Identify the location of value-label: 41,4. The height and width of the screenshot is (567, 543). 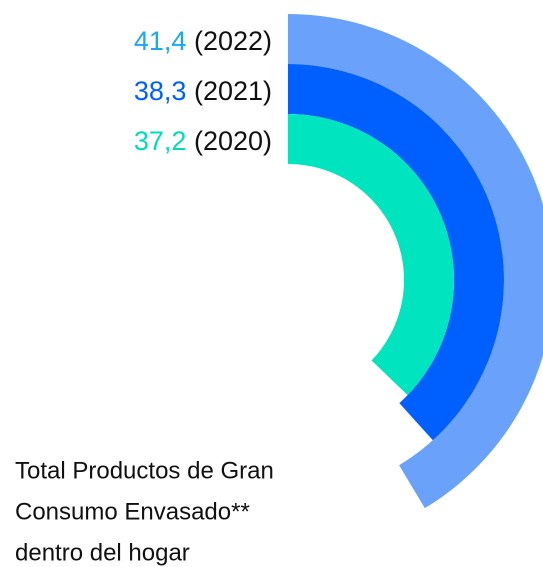
(160, 41).